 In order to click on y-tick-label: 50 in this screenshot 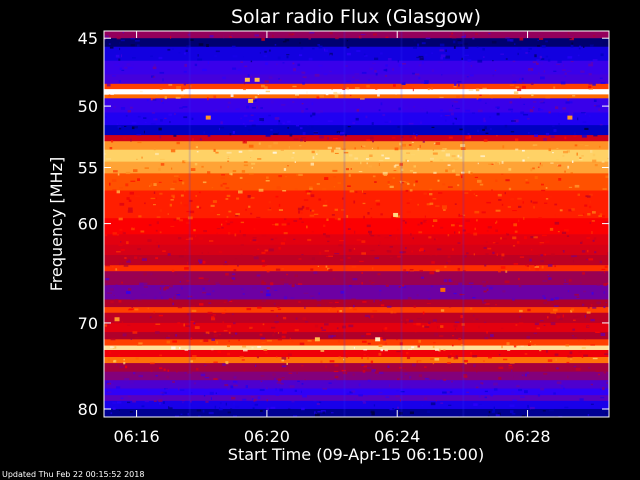, I will do `click(88, 106)`.